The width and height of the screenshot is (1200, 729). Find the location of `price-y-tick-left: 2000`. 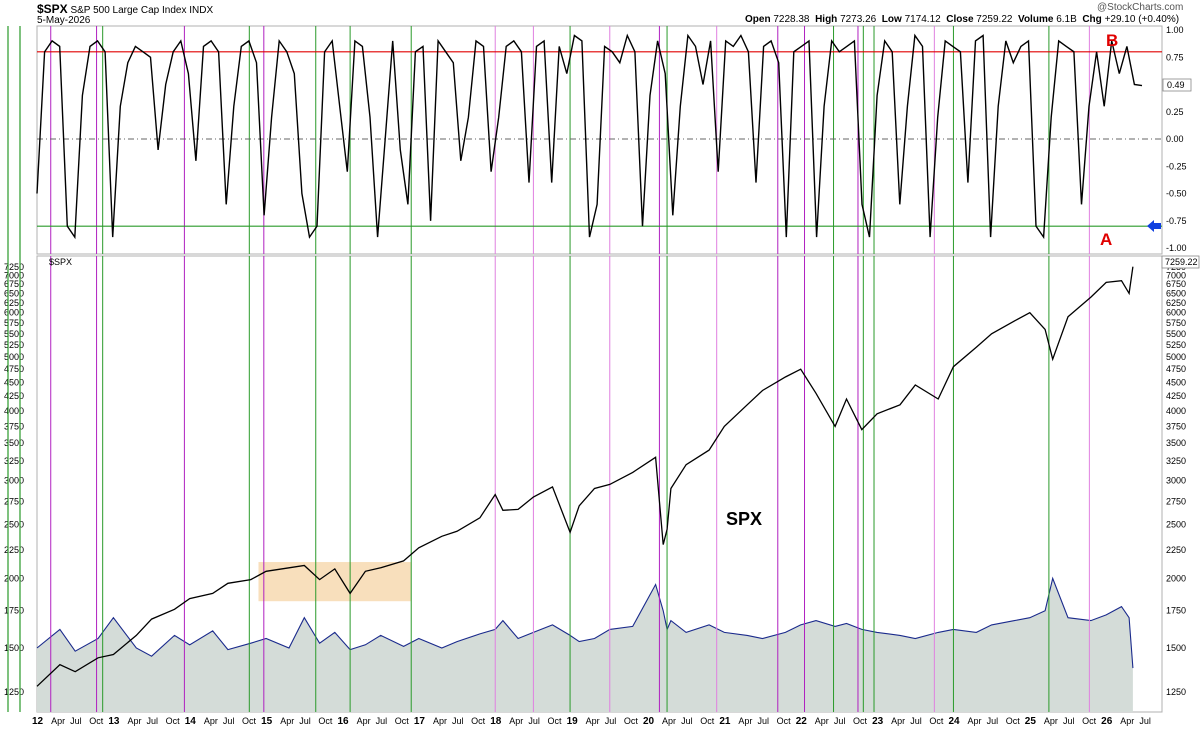

price-y-tick-left: 2000 is located at coordinates (14, 578).